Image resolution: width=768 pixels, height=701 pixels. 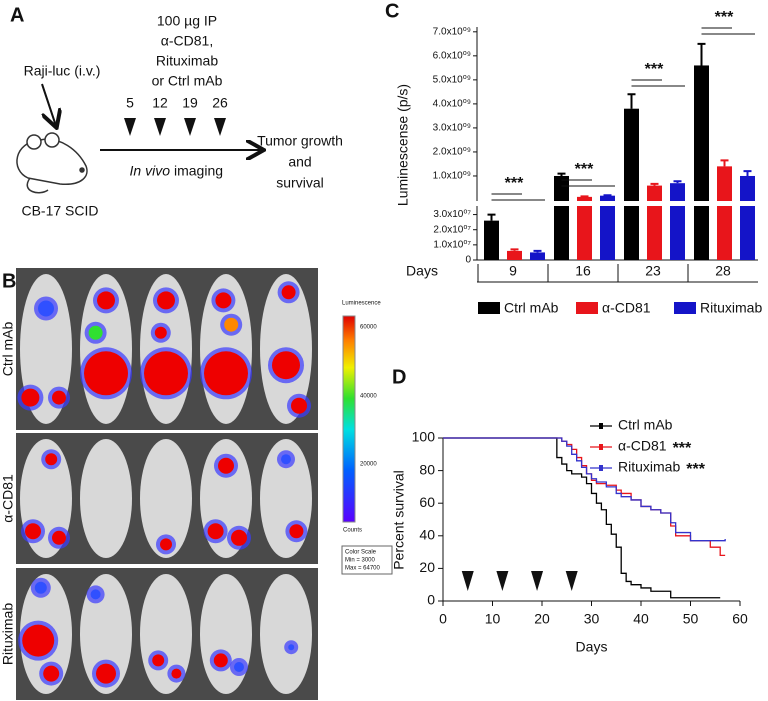 What do you see at coordinates (427, 567) in the screenshot?
I see `y-tick-label: 20` at bounding box center [427, 567].